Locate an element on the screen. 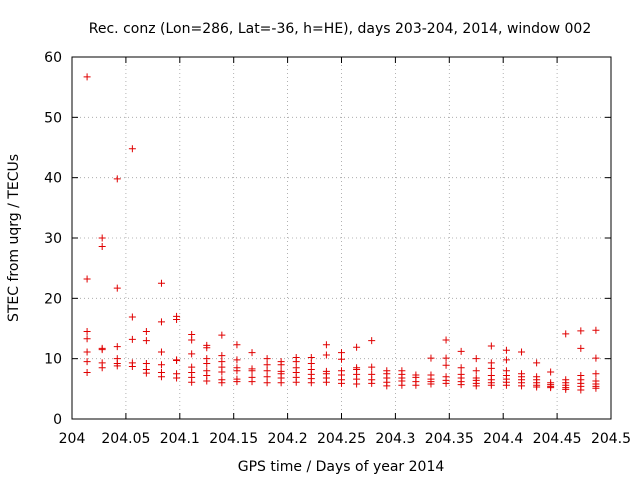 The image size is (640, 480). x-tick-label: 204.4 is located at coordinates (503, 439).